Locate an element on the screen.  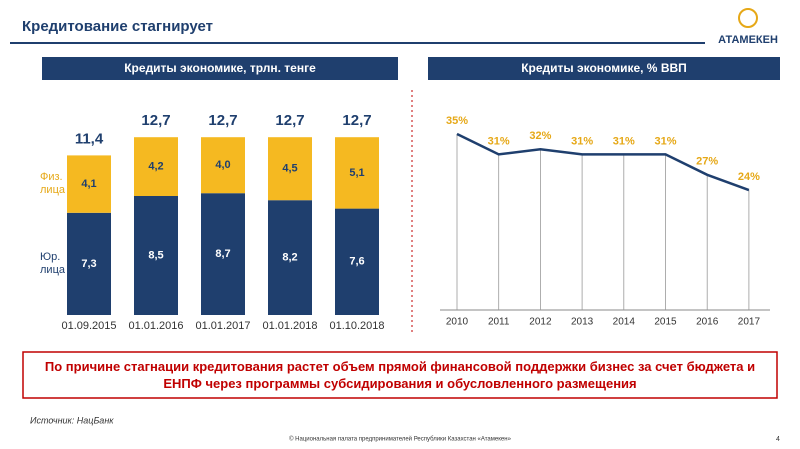
chart-title: Кредиты экономике, трлн. тенге is located at coordinates (220, 68).